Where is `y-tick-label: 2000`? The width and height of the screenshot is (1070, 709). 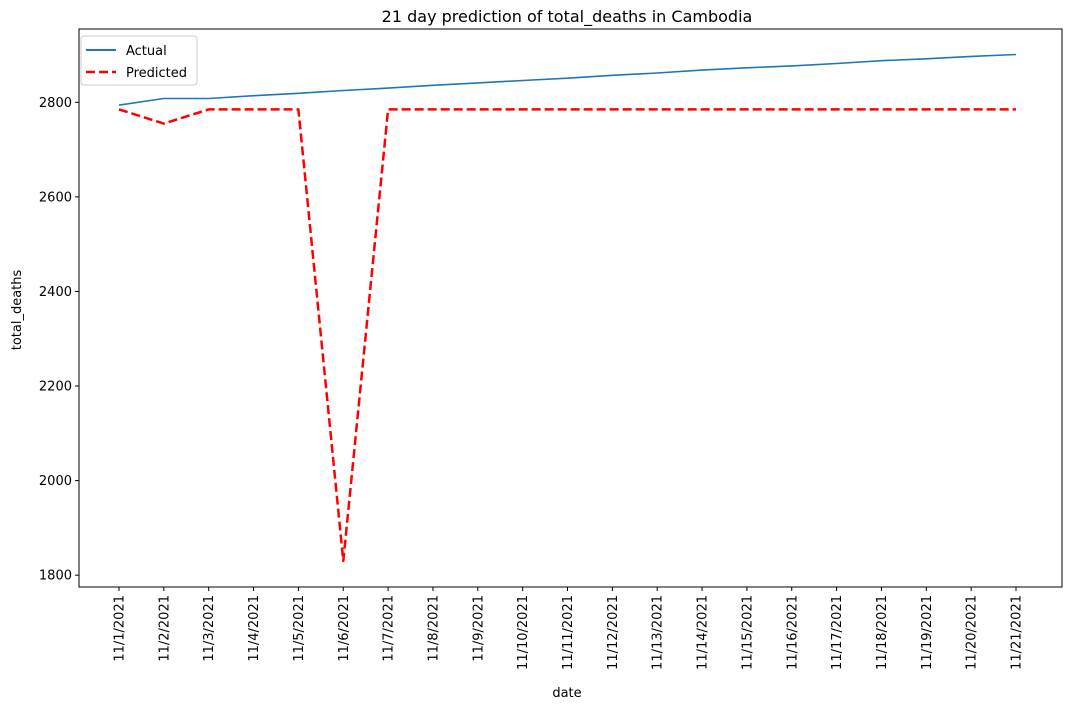 y-tick-label: 2000 is located at coordinates (55, 481).